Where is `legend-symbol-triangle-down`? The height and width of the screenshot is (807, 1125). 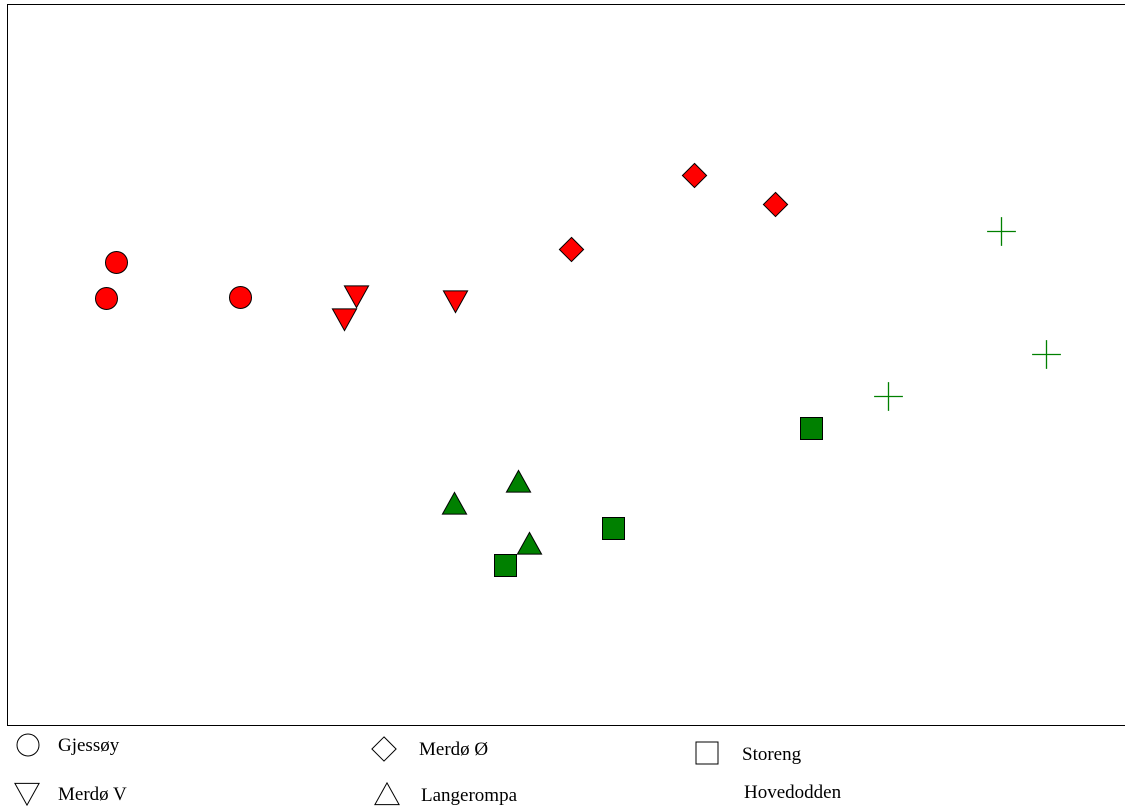
legend-symbol-triangle-down is located at coordinates (27, 794).